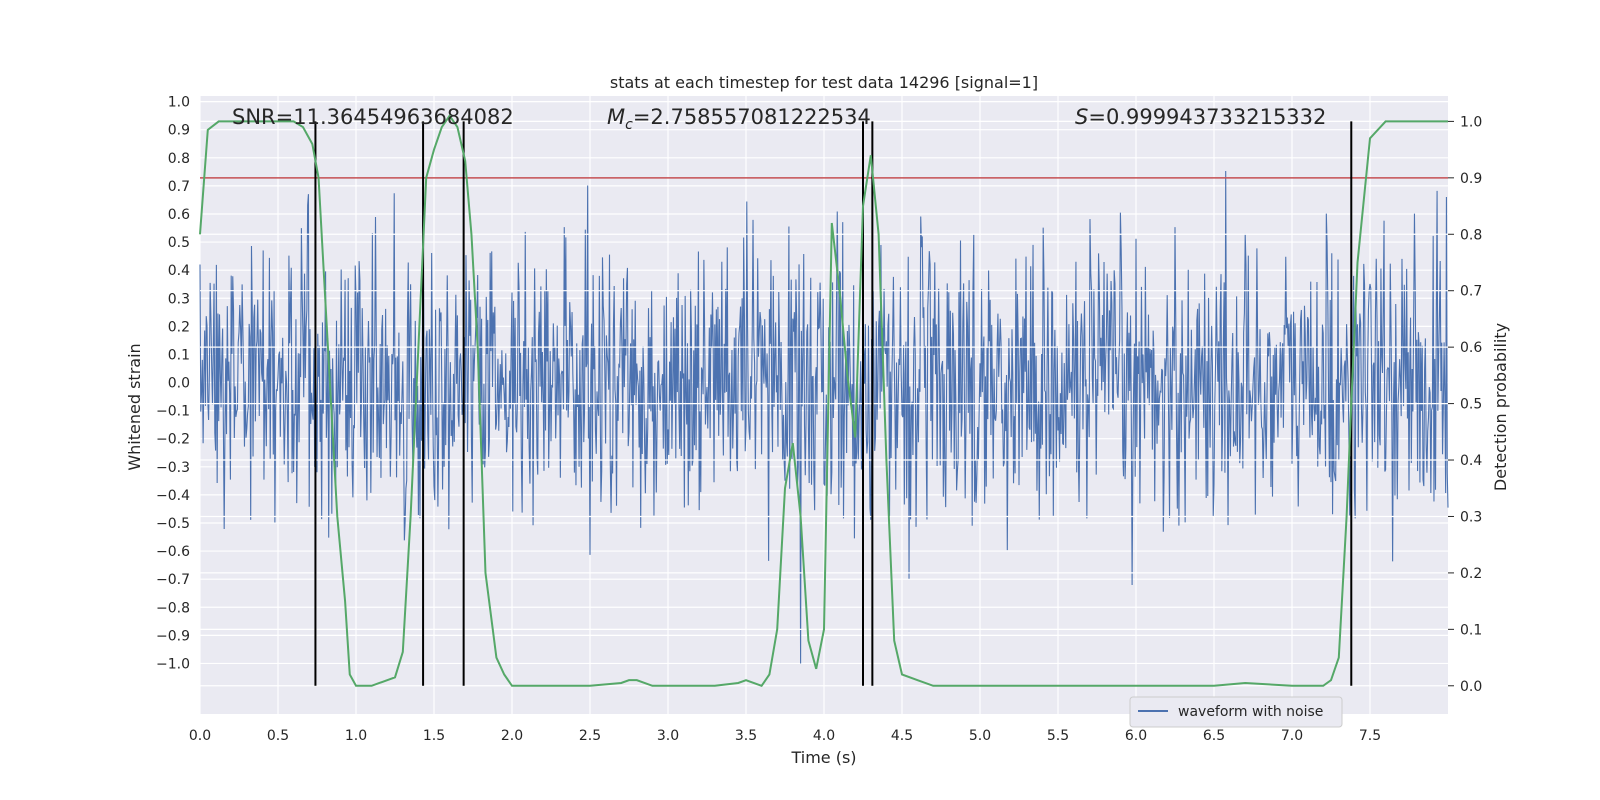 The height and width of the screenshot is (800, 1600). Describe the element at coordinates (1292, 736) in the screenshot. I see `x-tick-label: 7.0` at that location.